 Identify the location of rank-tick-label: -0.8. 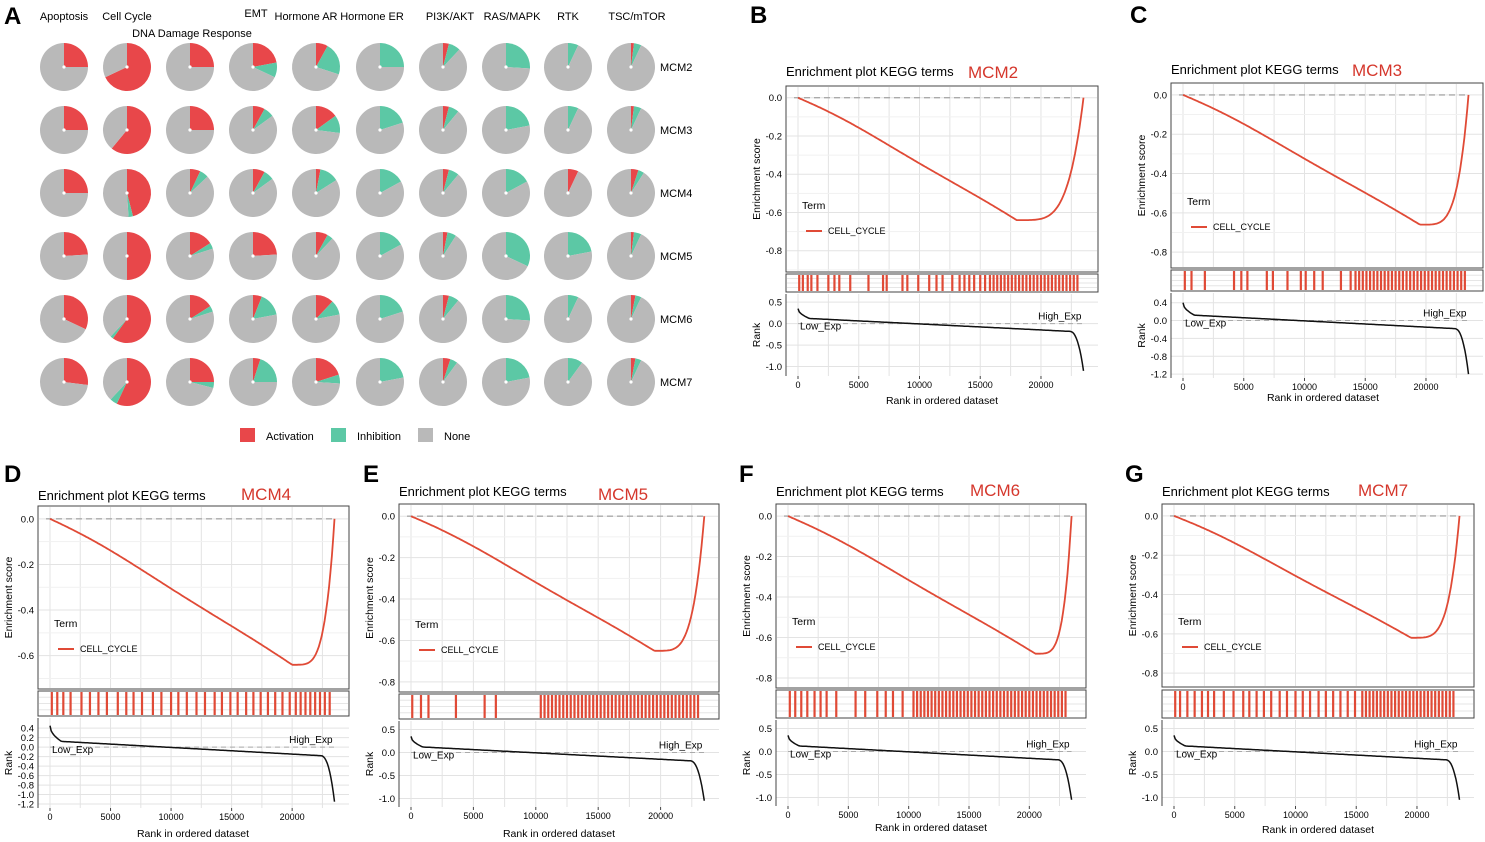
(26, 786).